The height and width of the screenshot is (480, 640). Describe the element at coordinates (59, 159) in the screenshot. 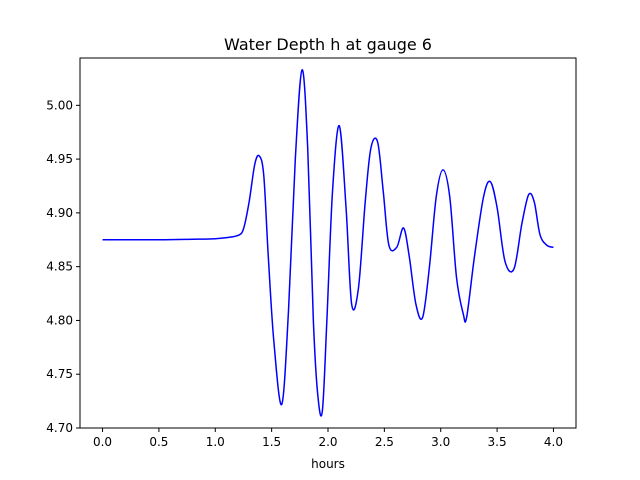

I see `y-tick-label: 4.95` at that location.